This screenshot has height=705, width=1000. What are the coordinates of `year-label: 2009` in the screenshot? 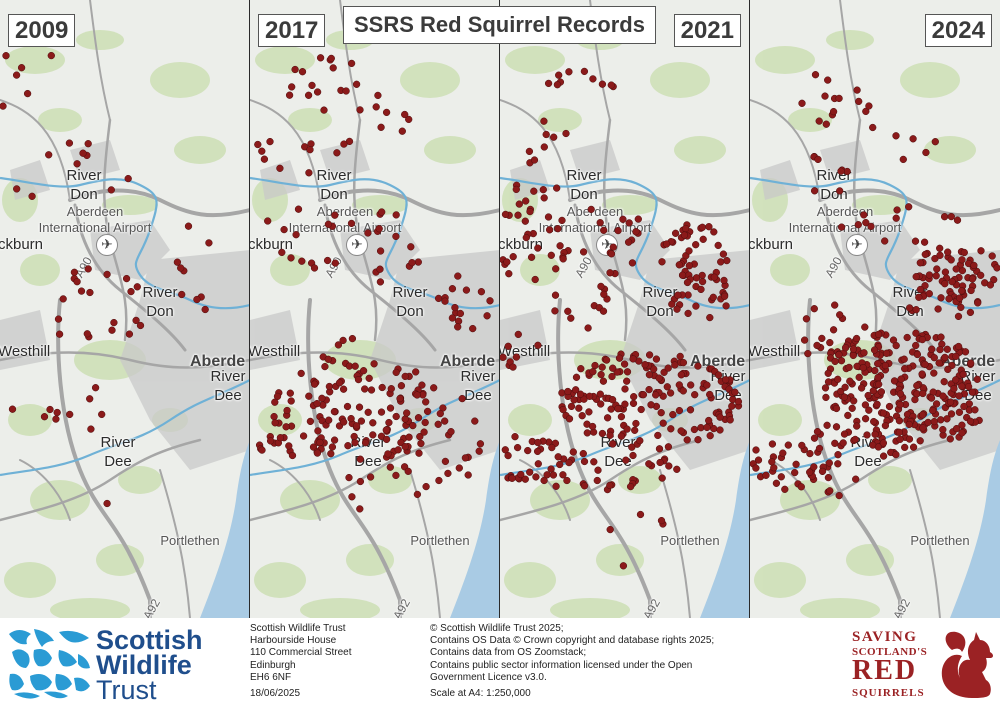 It's located at (42, 30).